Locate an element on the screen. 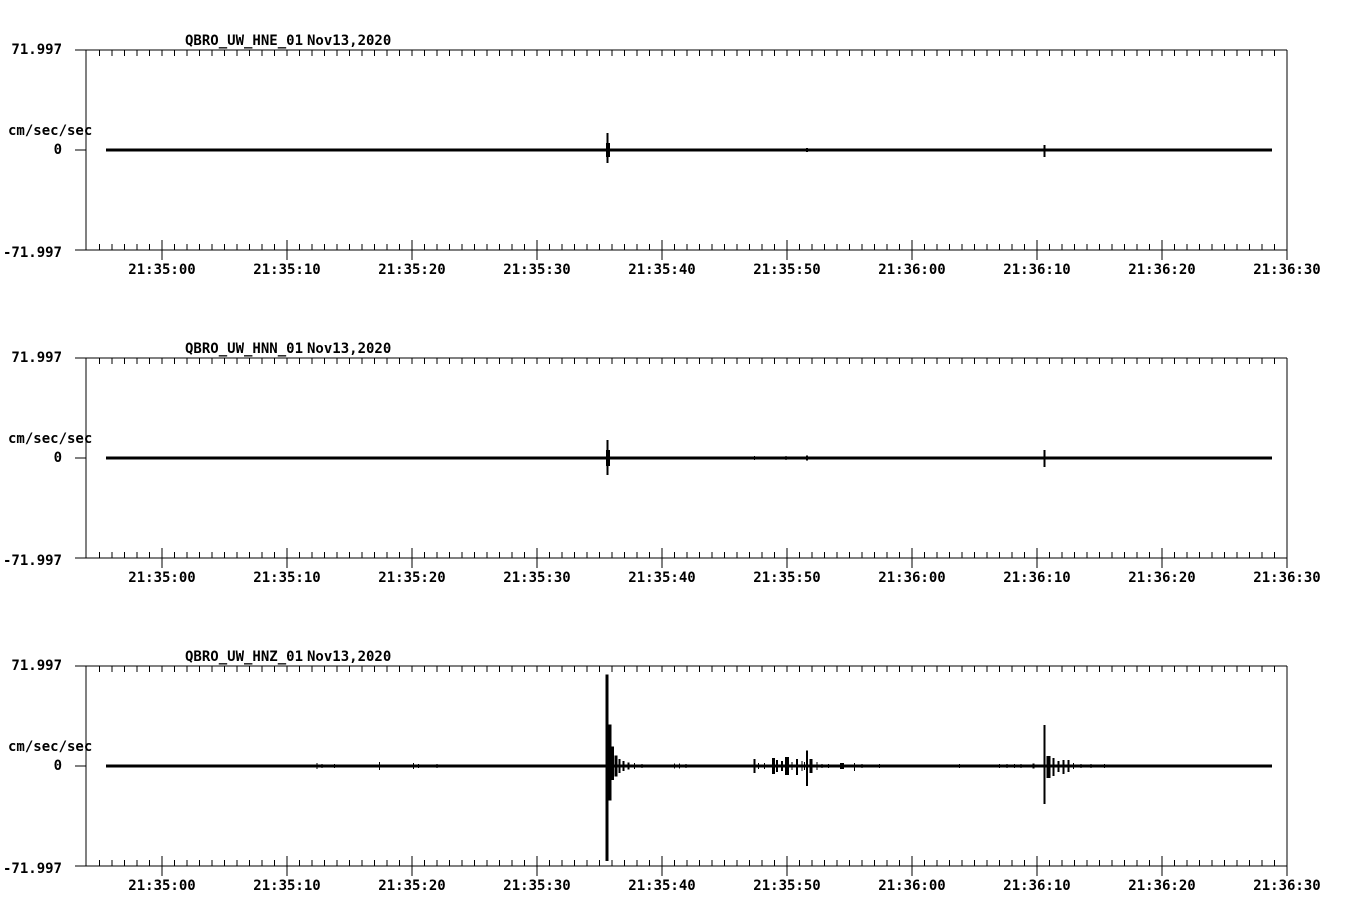 Image resolution: width=1358 pixels, height=924 pixels. panel-title-station: QBRO_UW_HNZ_01 is located at coordinates (244, 657).